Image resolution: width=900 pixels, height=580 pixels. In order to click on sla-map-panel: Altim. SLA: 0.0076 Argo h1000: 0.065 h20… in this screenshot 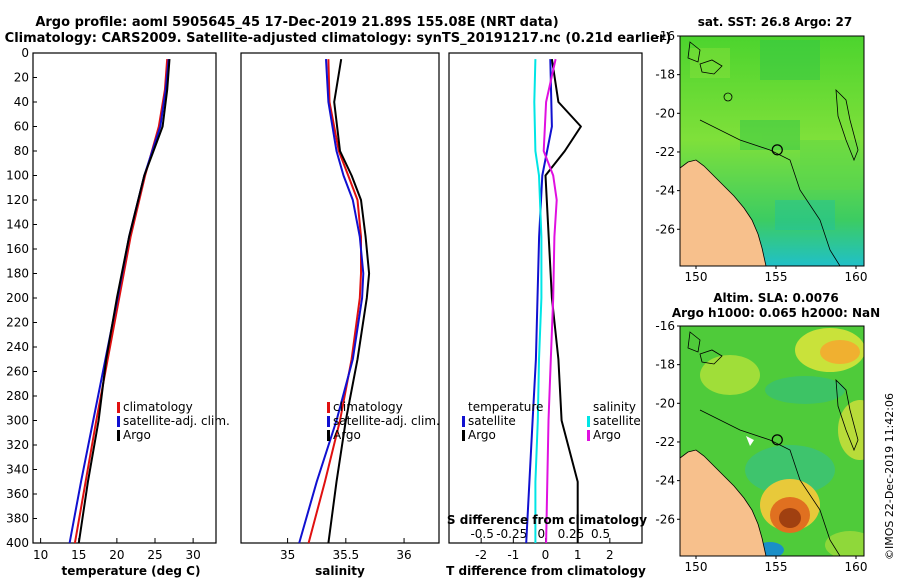, I will do `click(767, 432)`.